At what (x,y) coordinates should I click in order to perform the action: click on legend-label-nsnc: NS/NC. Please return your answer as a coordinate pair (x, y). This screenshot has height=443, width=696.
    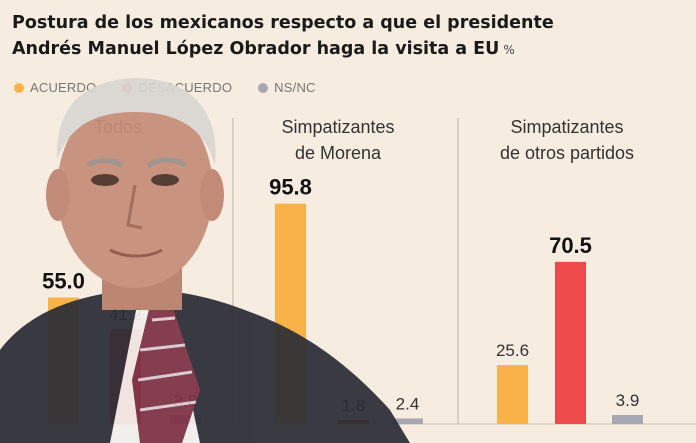
    Looking at the image, I should click on (295, 87).